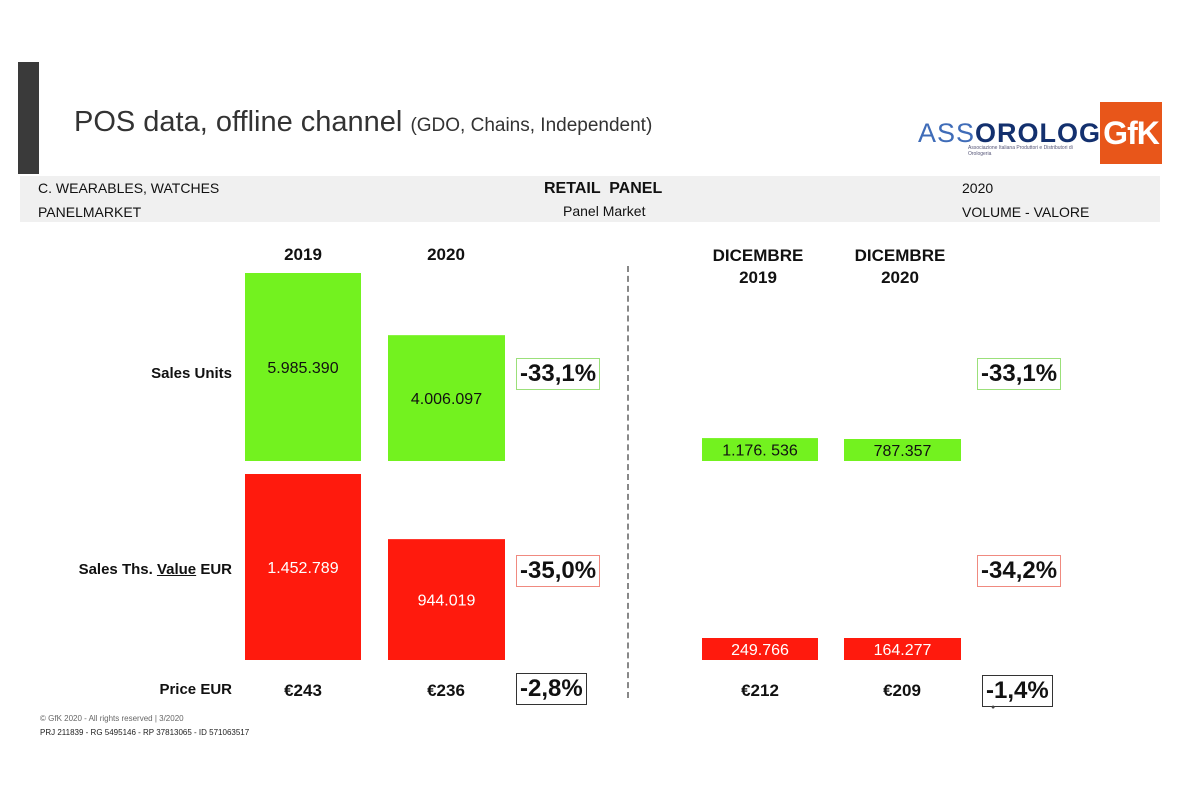 This screenshot has height=800, width=1200. I want to click on section-divider, so click(628, 482).